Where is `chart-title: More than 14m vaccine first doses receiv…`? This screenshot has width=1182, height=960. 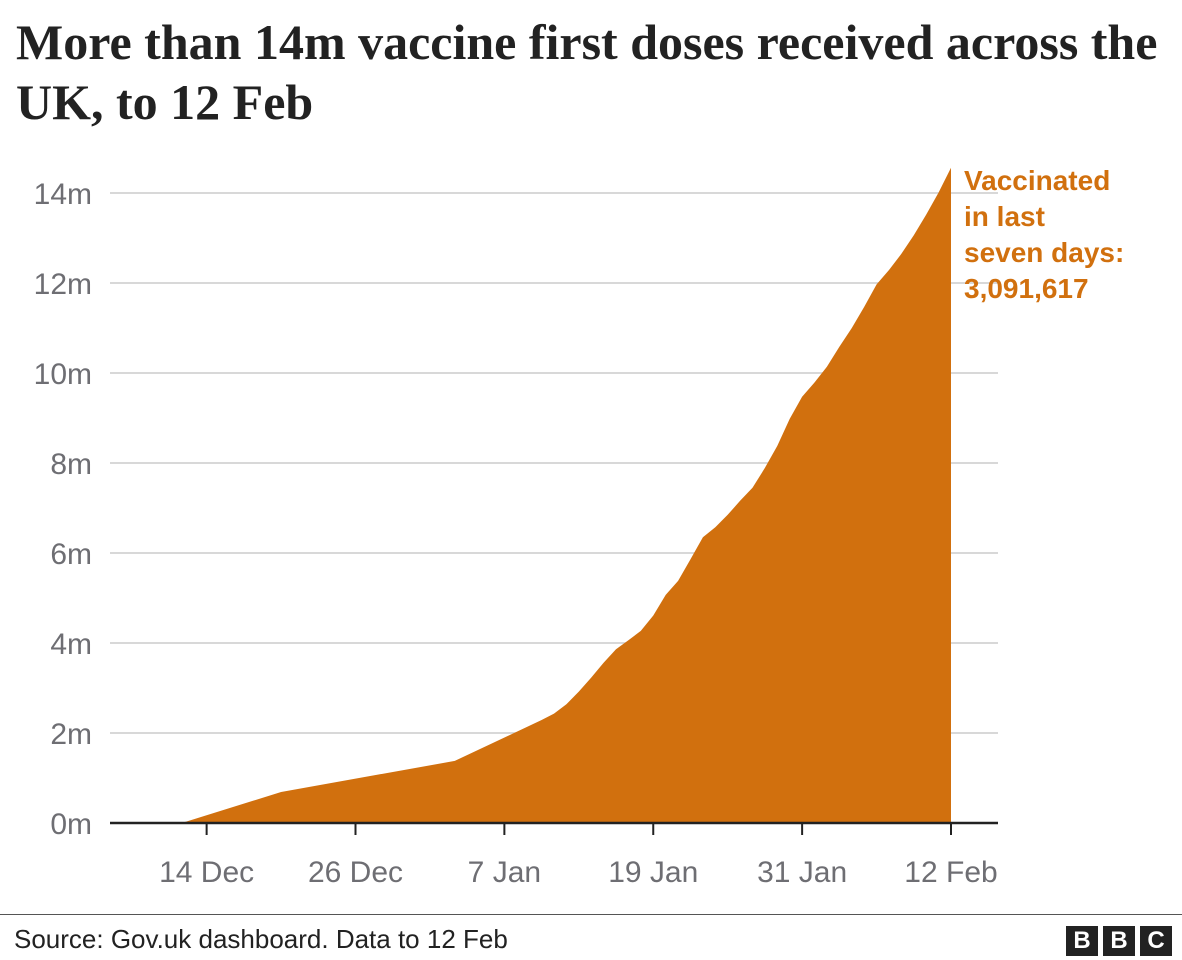 chart-title: More than 14m vaccine first doses receiv… is located at coordinates (587, 72).